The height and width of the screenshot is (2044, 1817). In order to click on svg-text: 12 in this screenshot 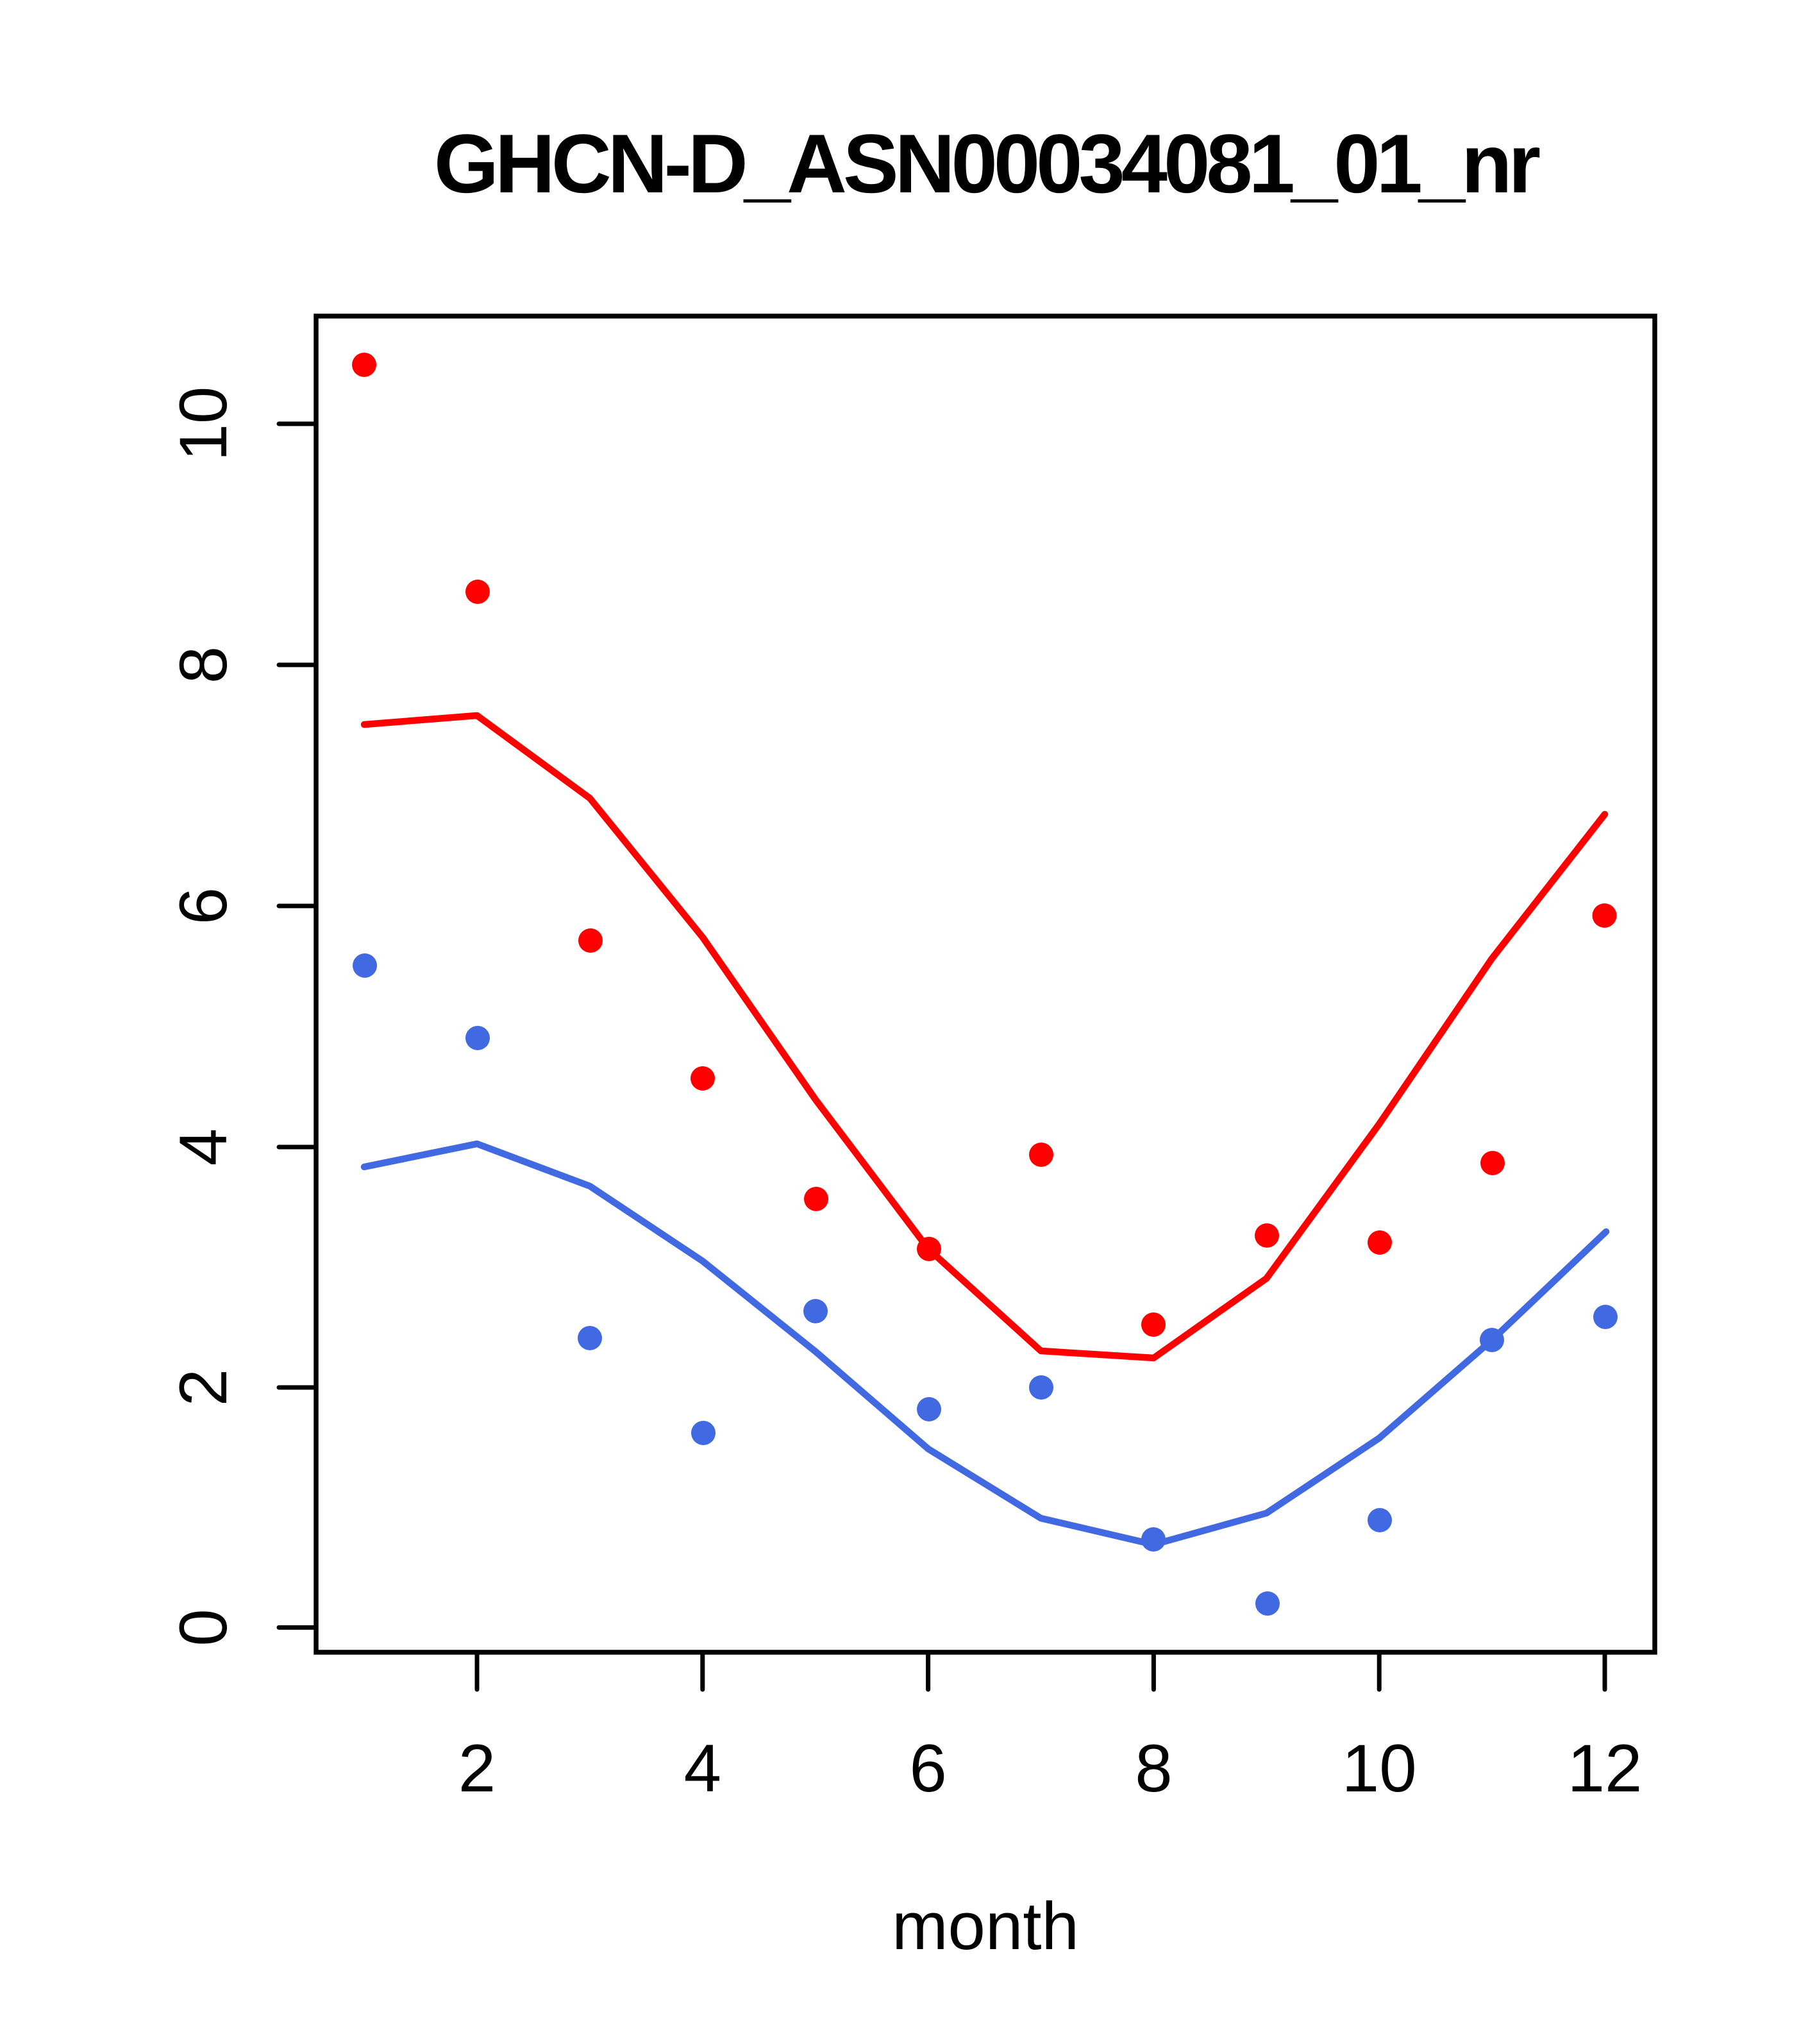, I will do `click(1605, 1768)`.